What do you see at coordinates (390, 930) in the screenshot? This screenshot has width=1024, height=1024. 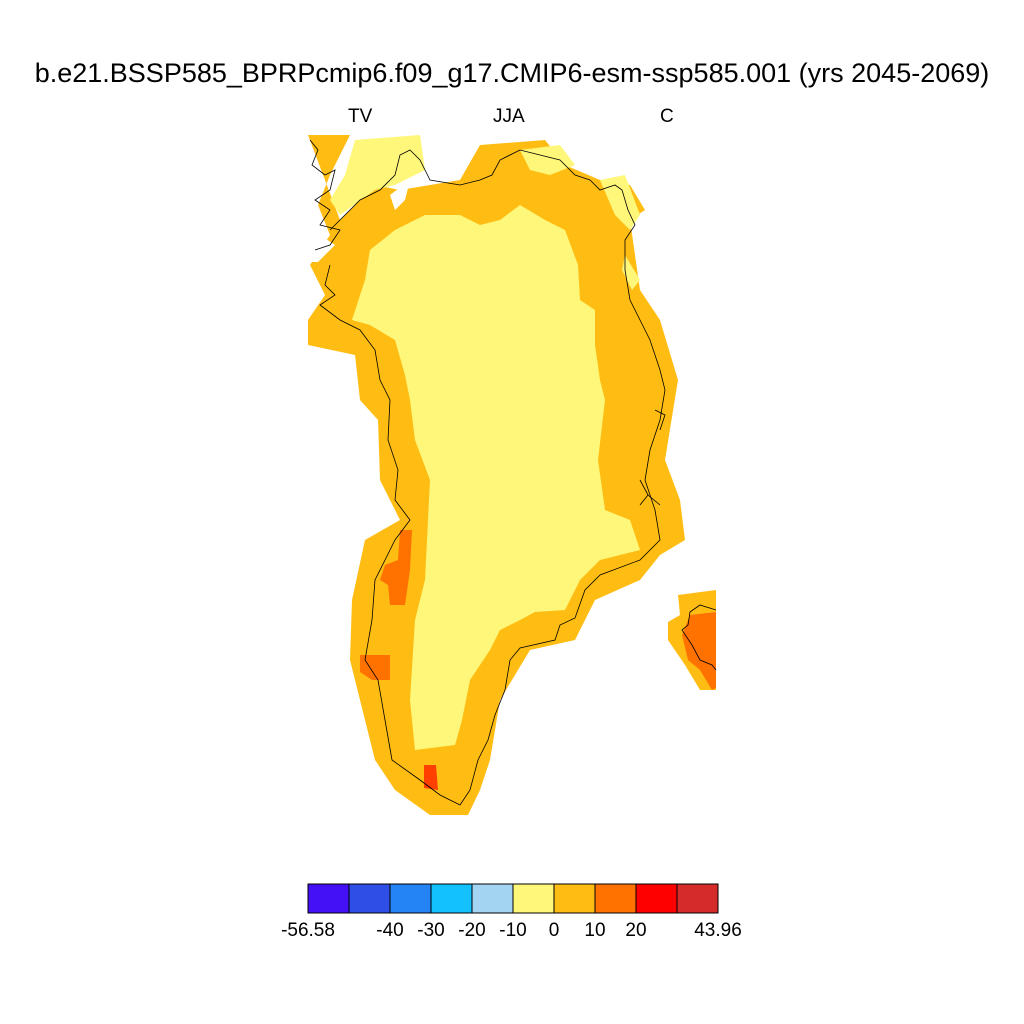 I see `colorbar-tick-label: -40` at bounding box center [390, 930].